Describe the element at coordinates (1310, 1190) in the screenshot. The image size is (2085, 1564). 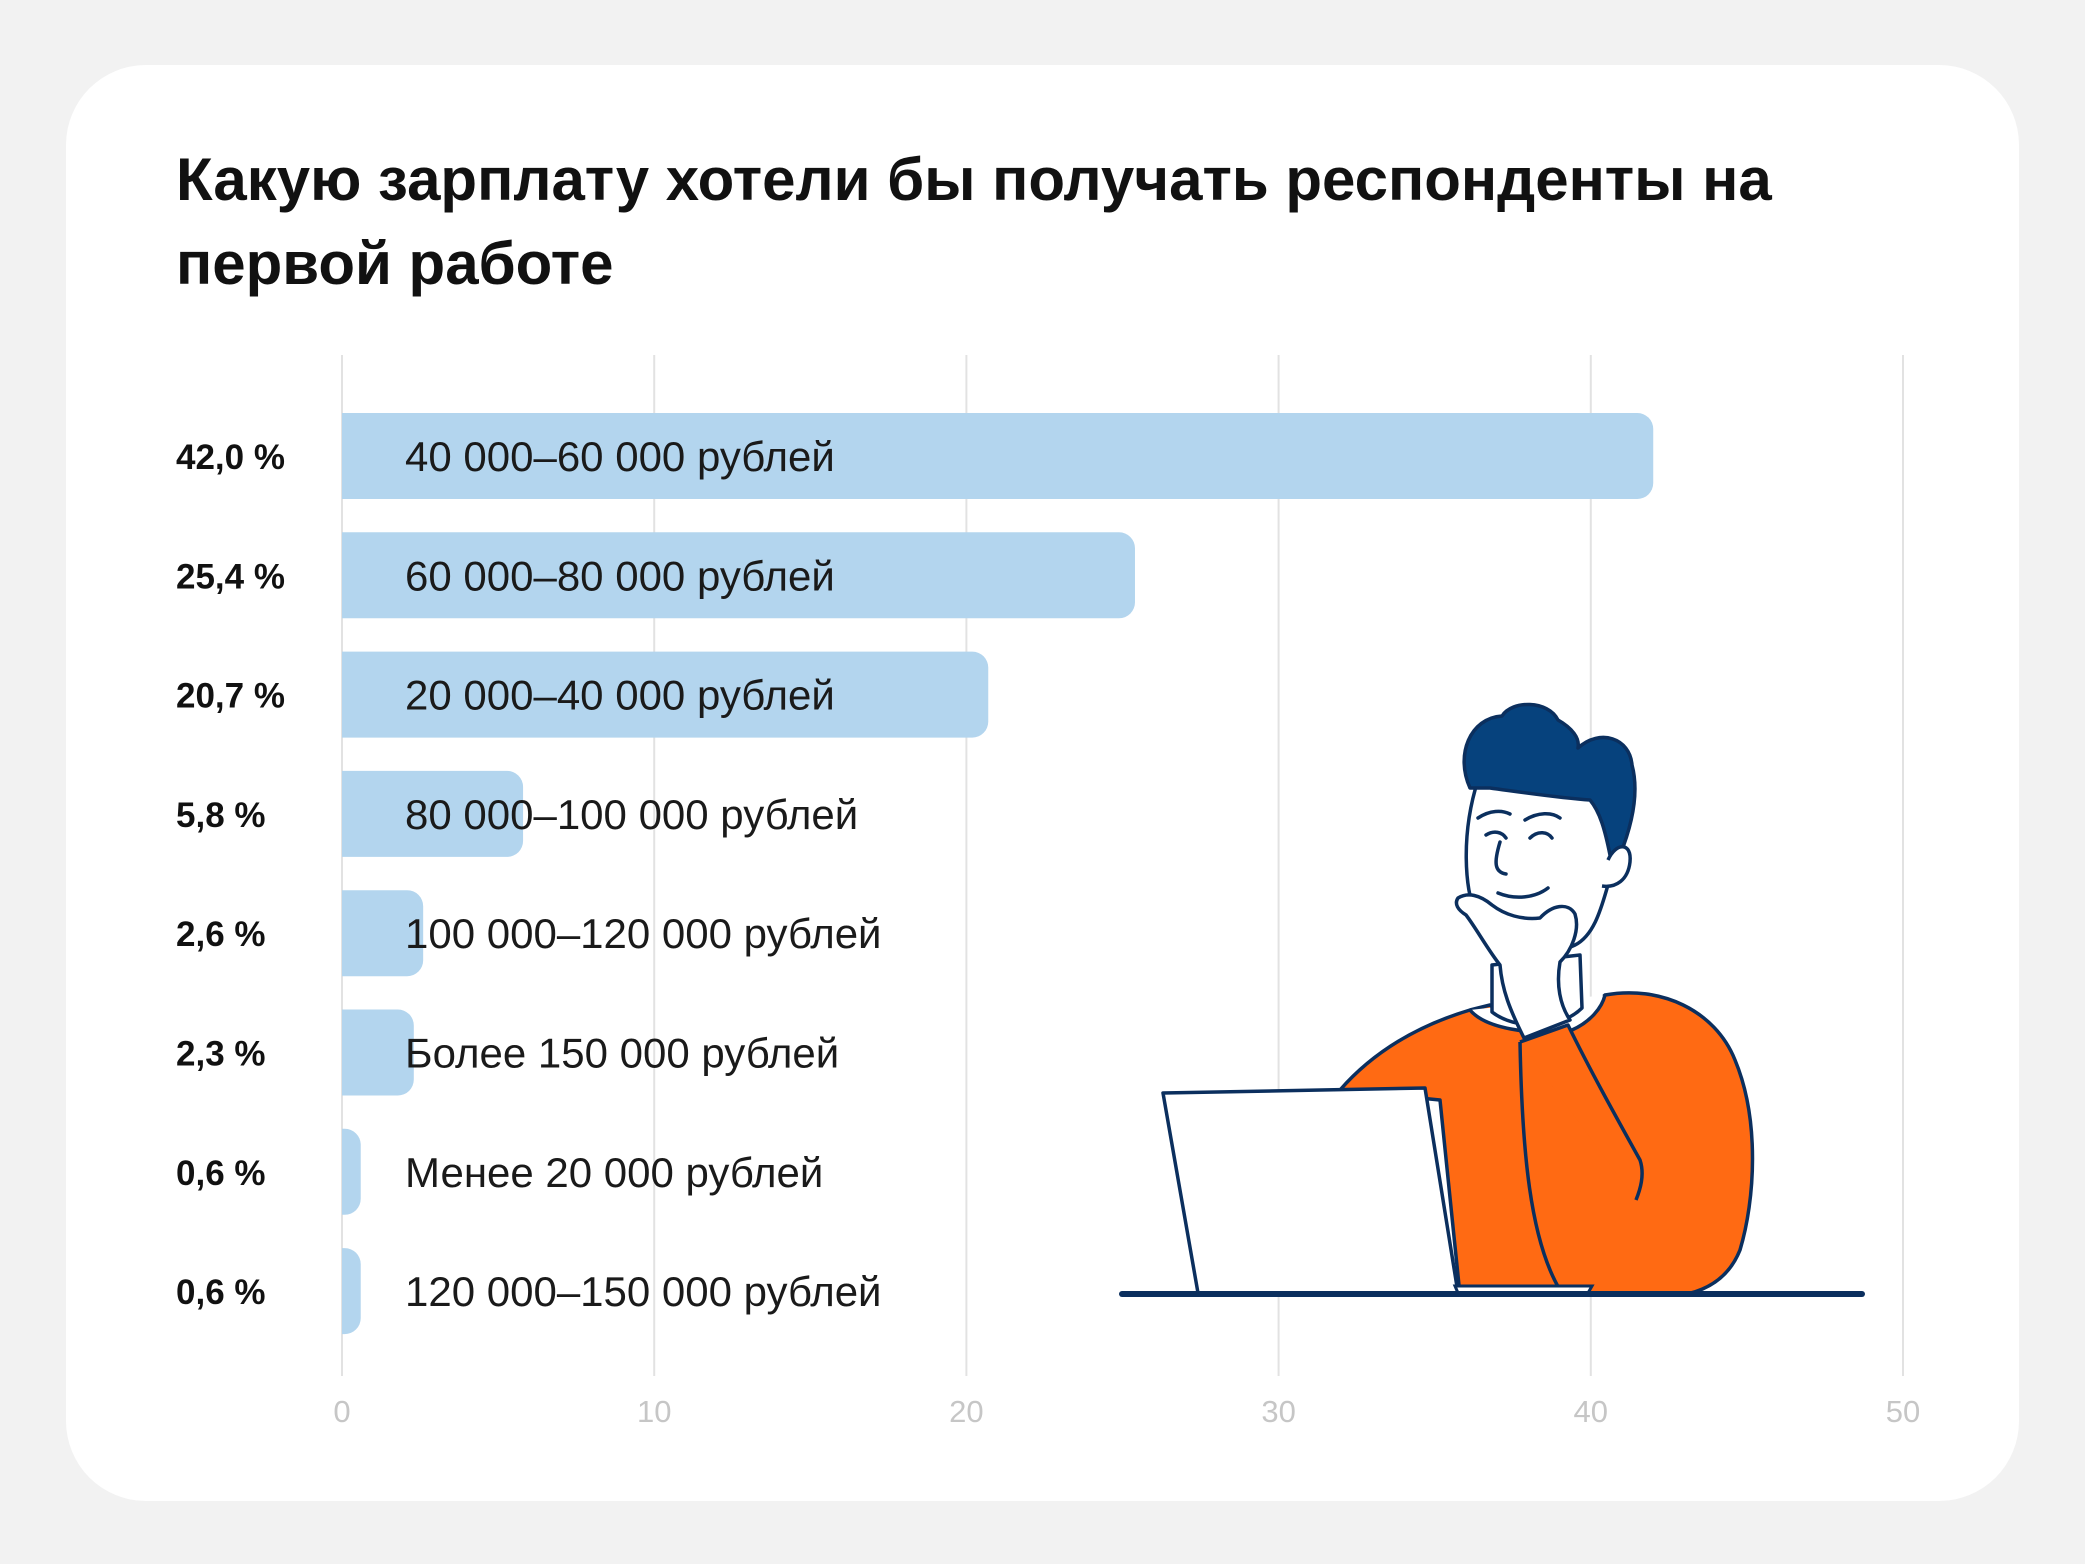
I see `laptop-screen` at that location.